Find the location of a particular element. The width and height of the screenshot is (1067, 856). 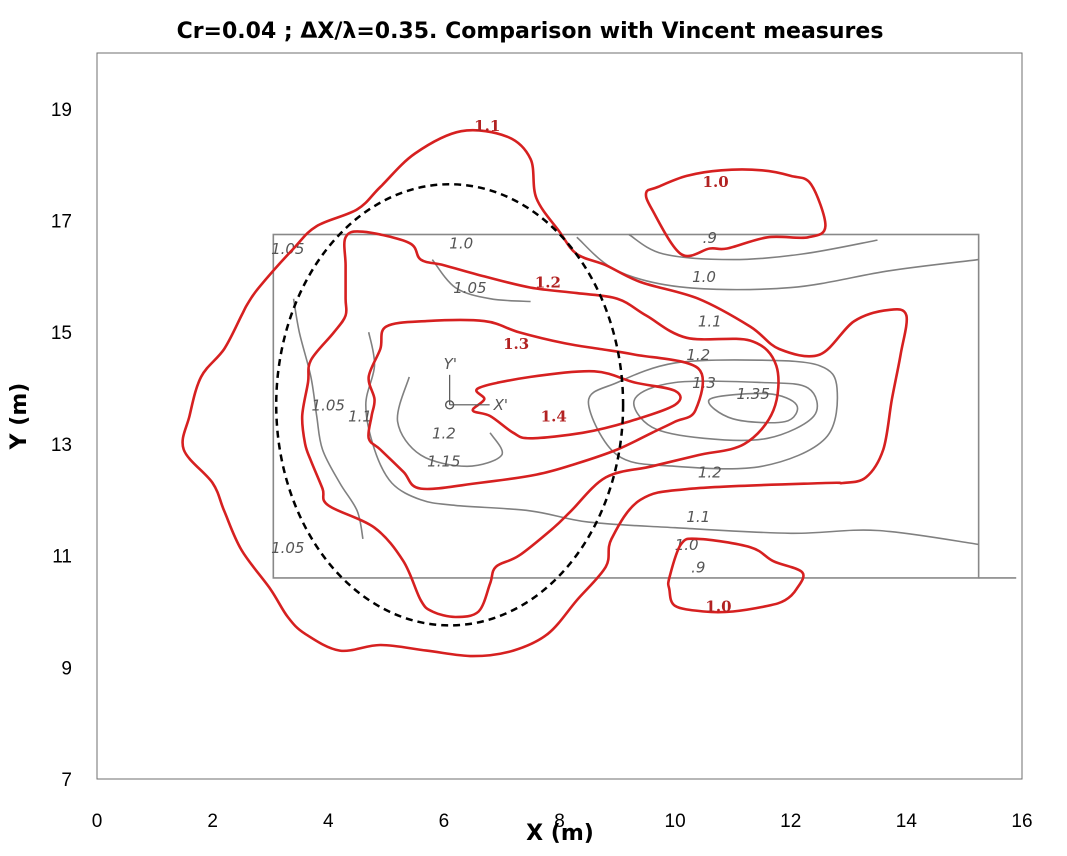

computed-contour-label: 1.2 is located at coordinates (548, 283).